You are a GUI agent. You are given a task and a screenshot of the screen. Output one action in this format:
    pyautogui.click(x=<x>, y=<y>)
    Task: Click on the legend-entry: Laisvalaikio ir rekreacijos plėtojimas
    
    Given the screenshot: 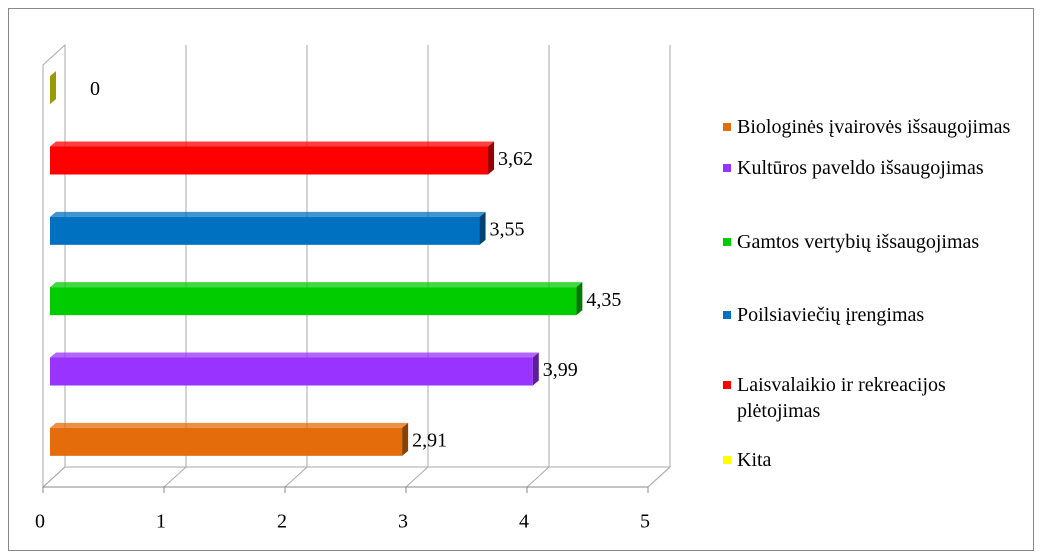 What is the action you would take?
    pyautogui.click(x=878, y=398)
    